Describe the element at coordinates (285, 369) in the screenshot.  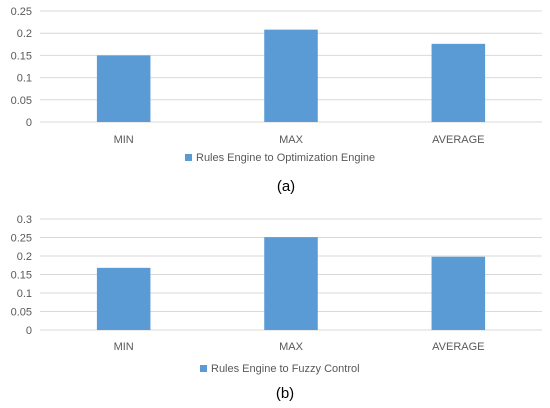
I see `chart-b-legend-label: Rules Engine to Fuzzy Control` at that location.